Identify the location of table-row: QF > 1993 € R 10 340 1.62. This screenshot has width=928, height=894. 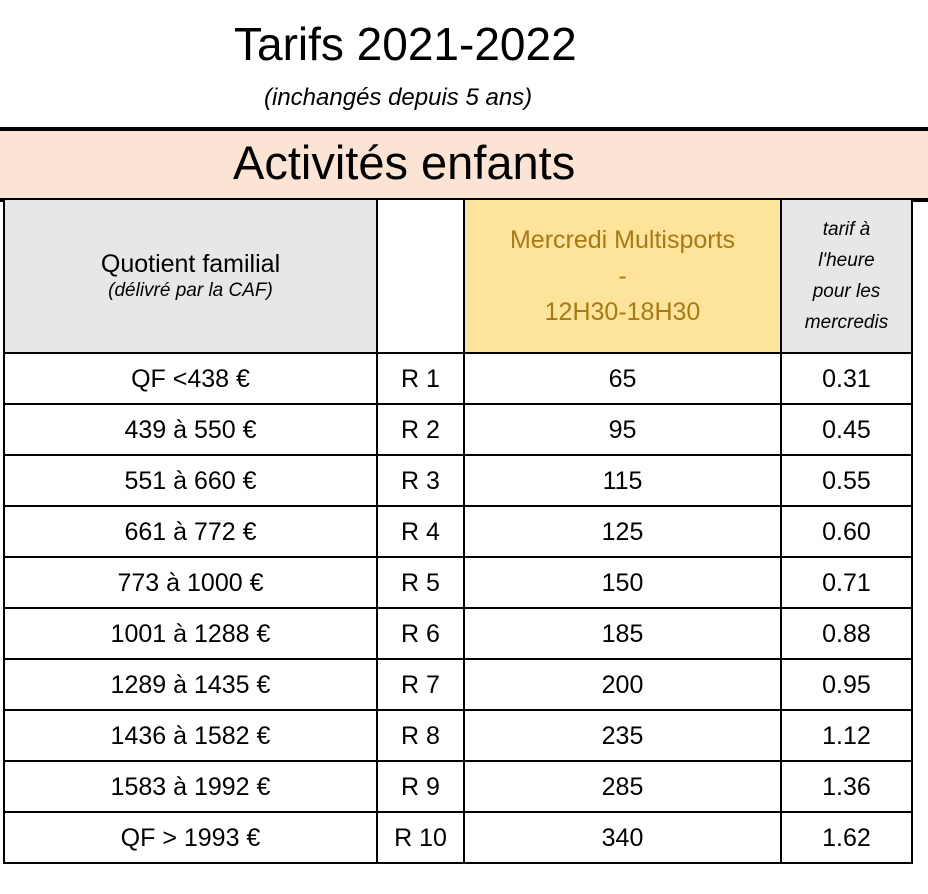
(458, 837).